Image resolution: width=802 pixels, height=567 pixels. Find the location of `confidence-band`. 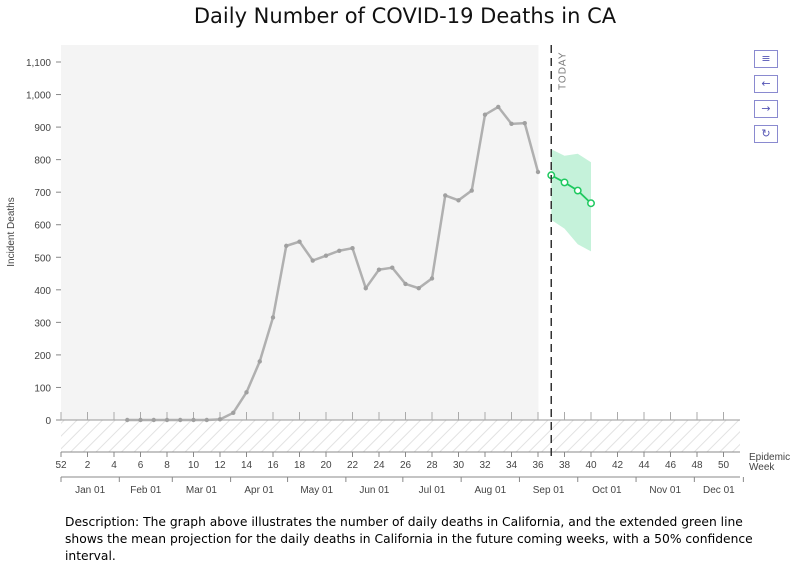

confidence-band is located at coordinates (571, 200).